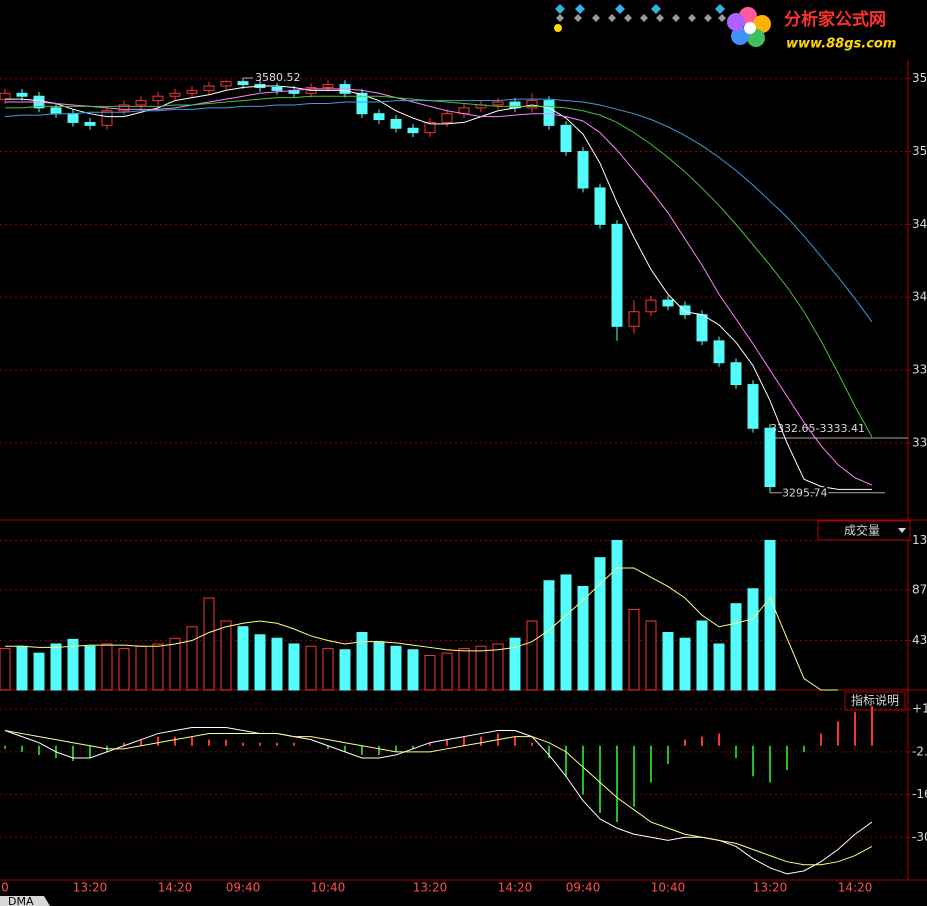 The width and height of the screenshot is (927, 906). Describe the element at coordinates (919, 837) in the screenshot. I see `y-tick-label: -30` at that location.